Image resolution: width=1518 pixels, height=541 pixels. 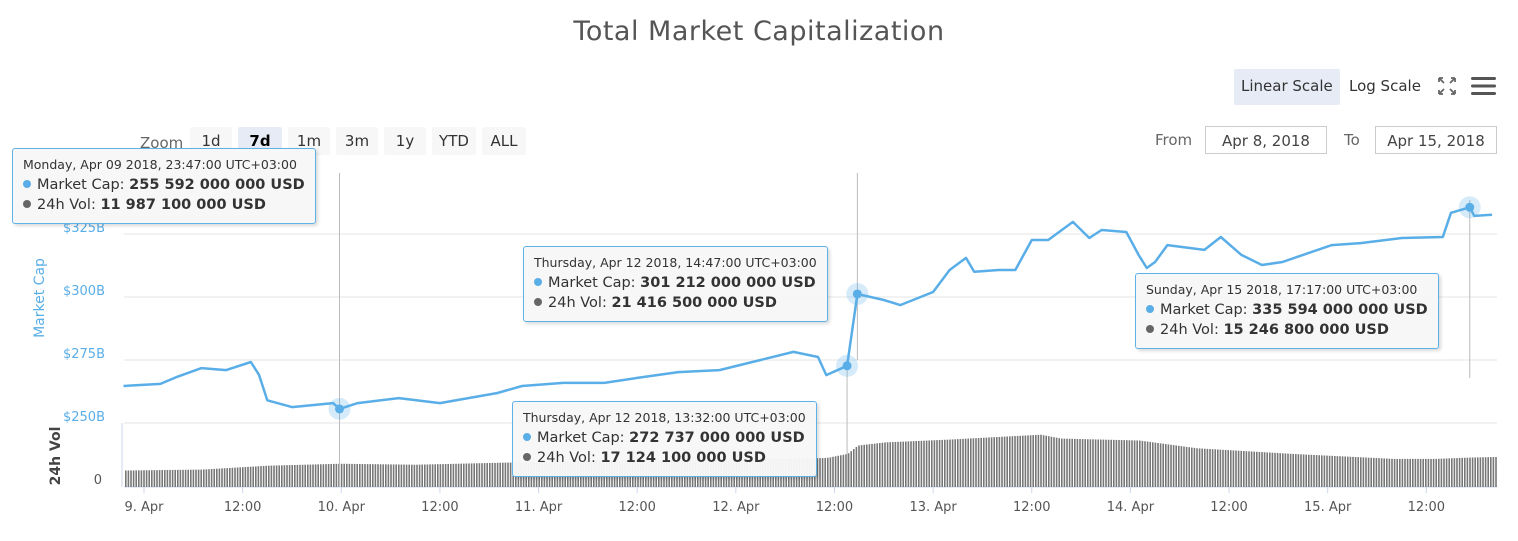 I want to click on range-button-3m: 3m, so click(x=357, y=141).